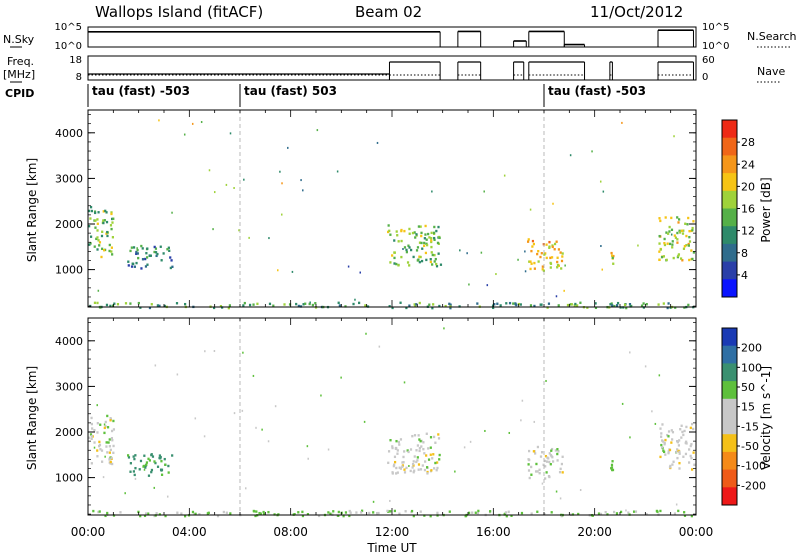  What do you see at coordinates (69, 270) in the screenshot?
I see `y-tick-label: 1000` at bounding box center [69, 270].